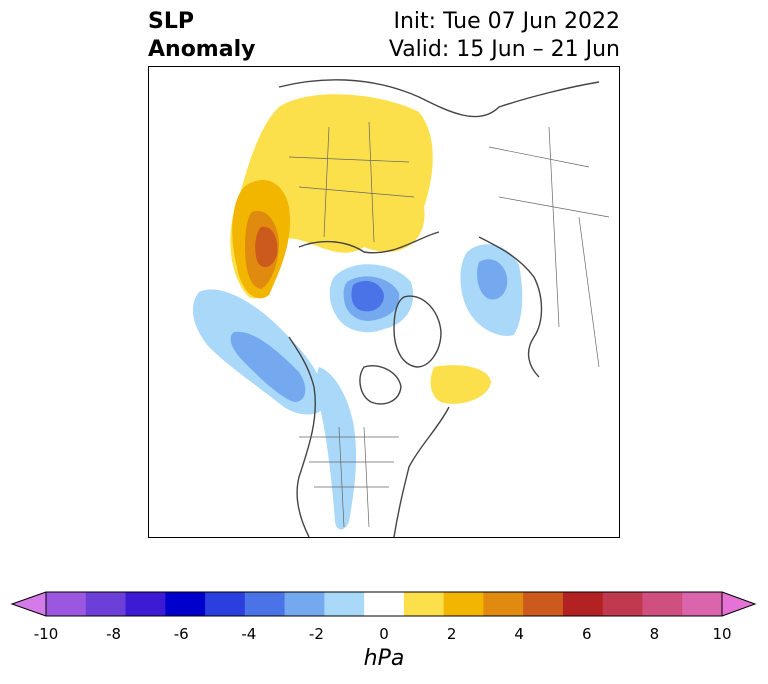  What do you see at coordinates (722, 634) in the screenshot?
I see `colorbar-tick-label: 10` at bounding box center [722, 634].